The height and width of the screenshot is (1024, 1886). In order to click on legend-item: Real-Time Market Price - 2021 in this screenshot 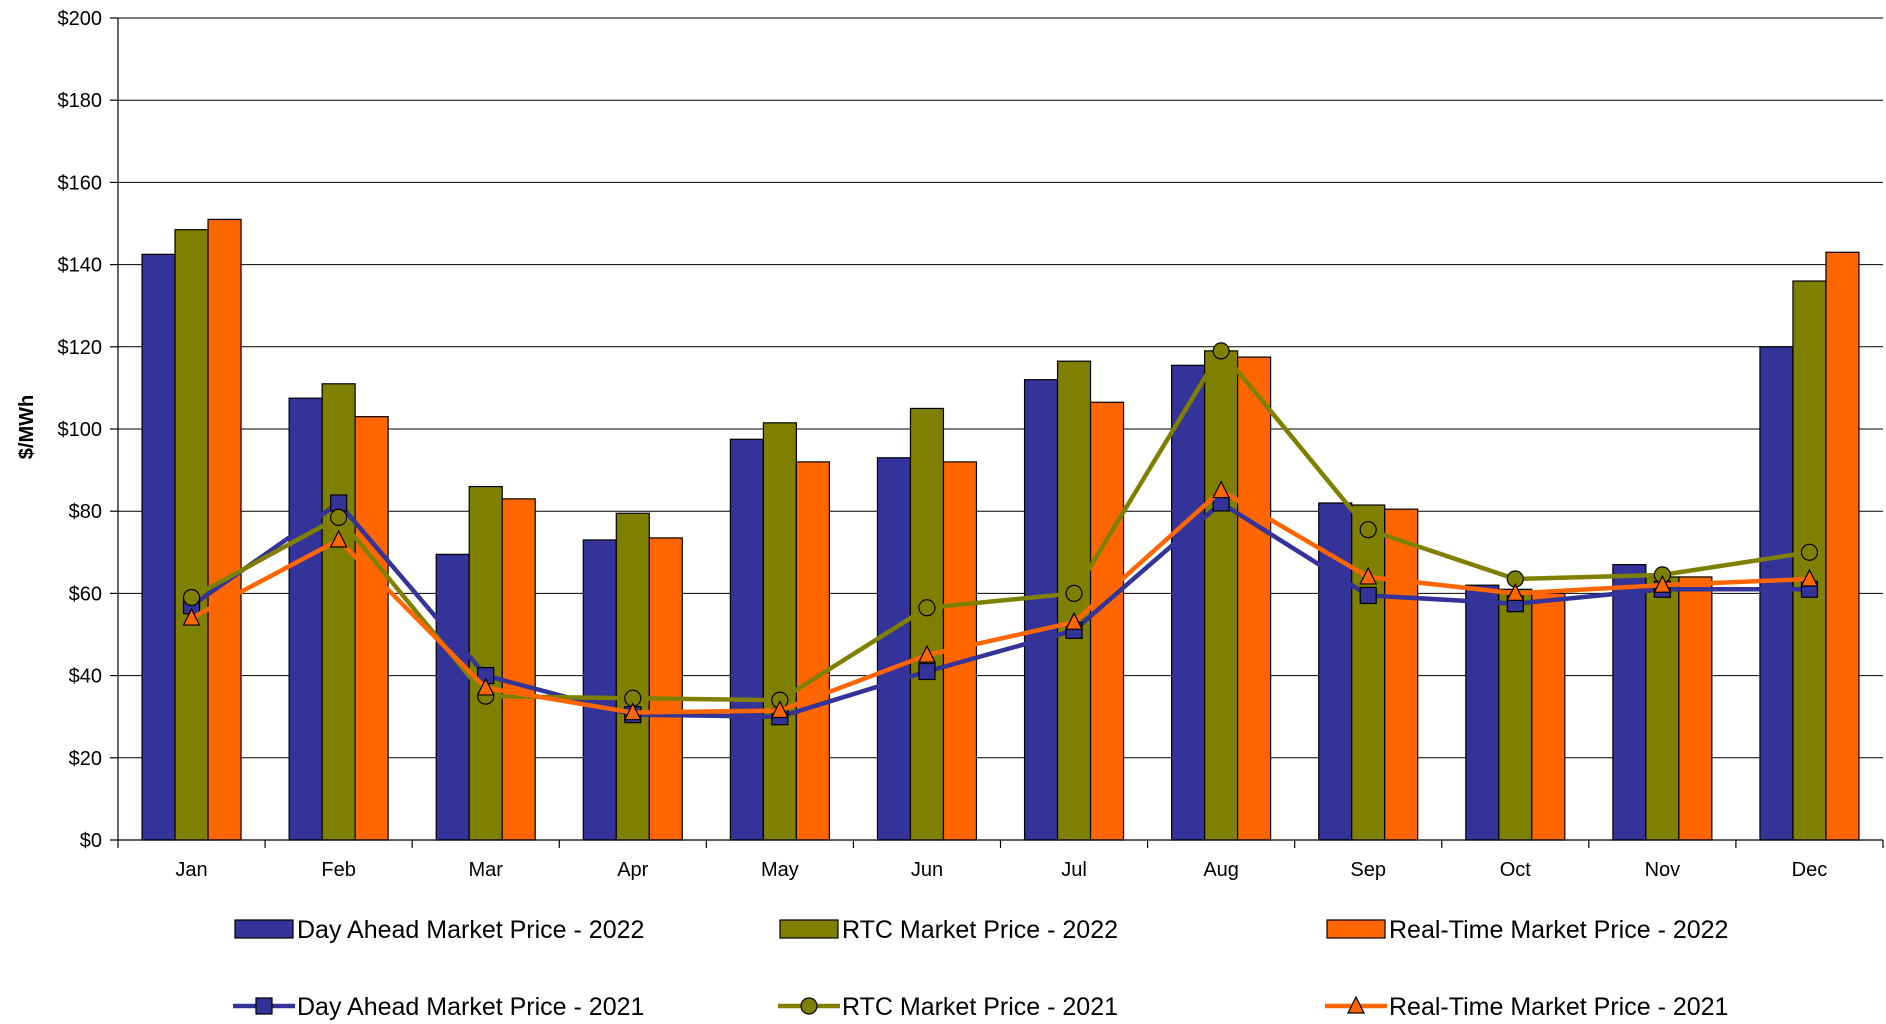, I will do `click(1526, 1007)`.